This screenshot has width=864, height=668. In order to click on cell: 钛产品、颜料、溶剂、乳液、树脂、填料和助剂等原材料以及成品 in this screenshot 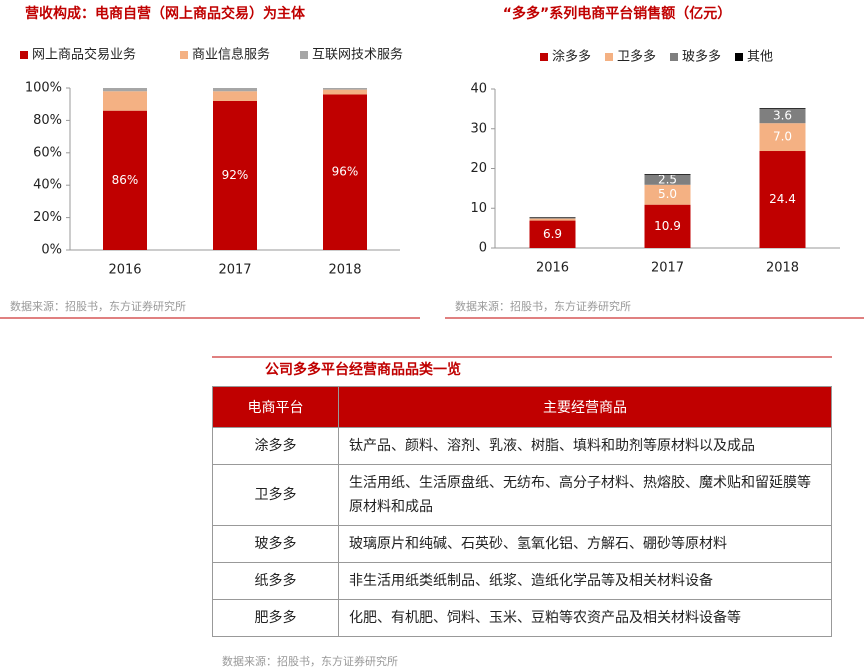, I will do `click(585, 446)`.